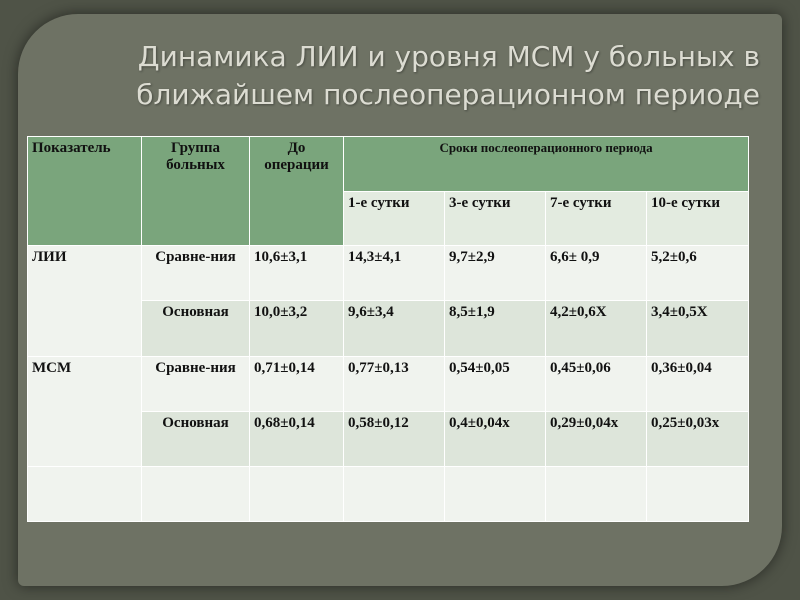 The height and width of the screenshot is (600, 800). What do you see at coordinates (448, 56) in the screenshot?
I see `slide-title-line-1: Динамика ЛИИ и уровня МСМ у больных в` at bounding box center [448, 56].